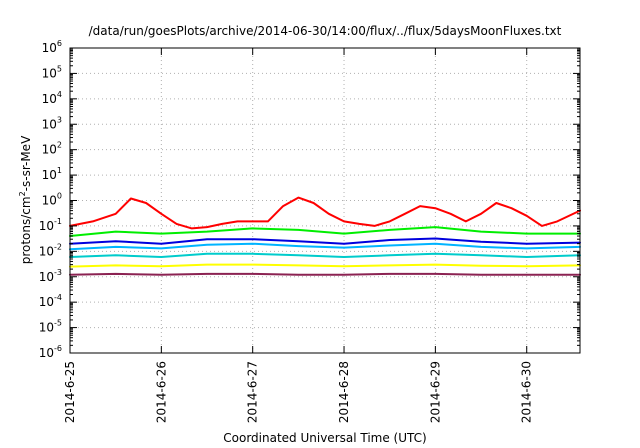 The image size is (640, 448). What do you see at coordinates (58, 221) in the screenshot?
I see `y-tick-label-exp: -1` at bounding box center [58, 221].